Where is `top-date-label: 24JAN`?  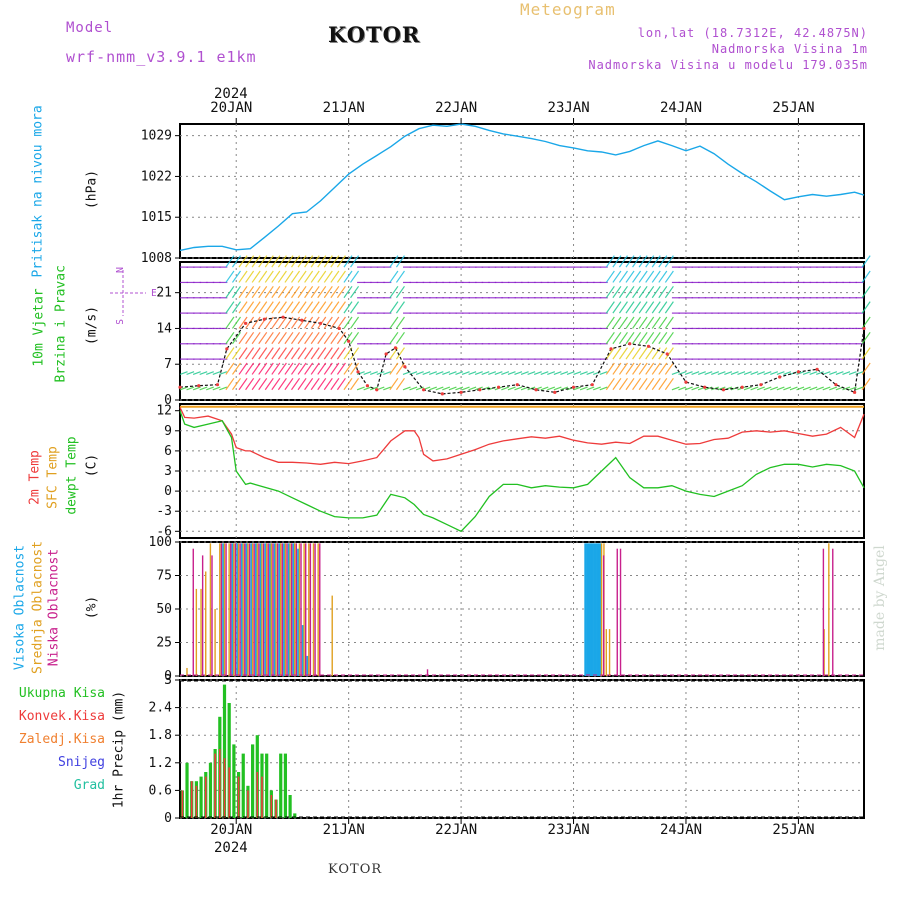 top-date-label: 24JAN is located at coordinates (681, 108).